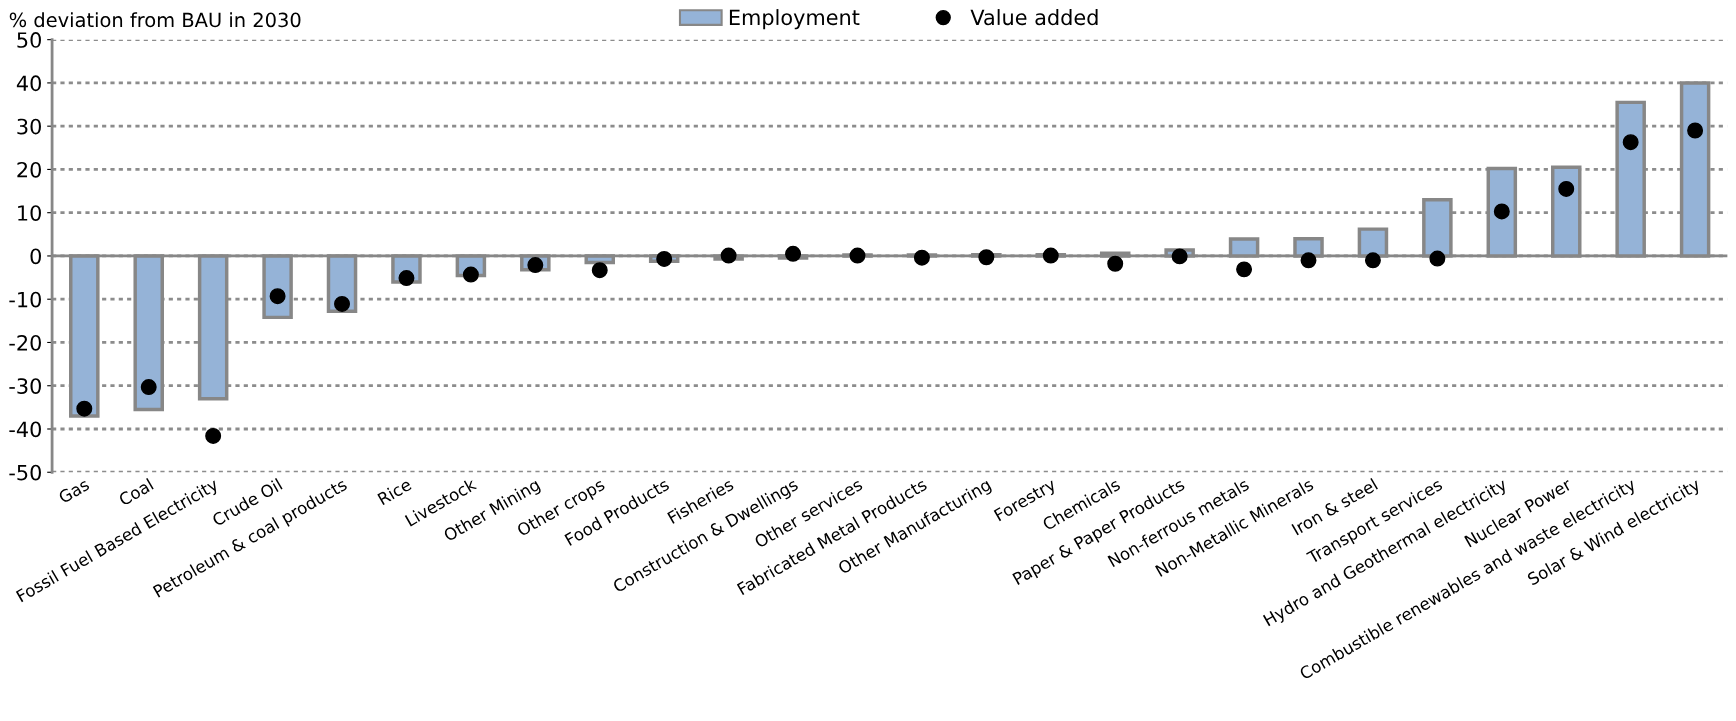  Describe the element at coordinates (29, 40) in the screenshot. I see `y-tick-label: 50` at that location.